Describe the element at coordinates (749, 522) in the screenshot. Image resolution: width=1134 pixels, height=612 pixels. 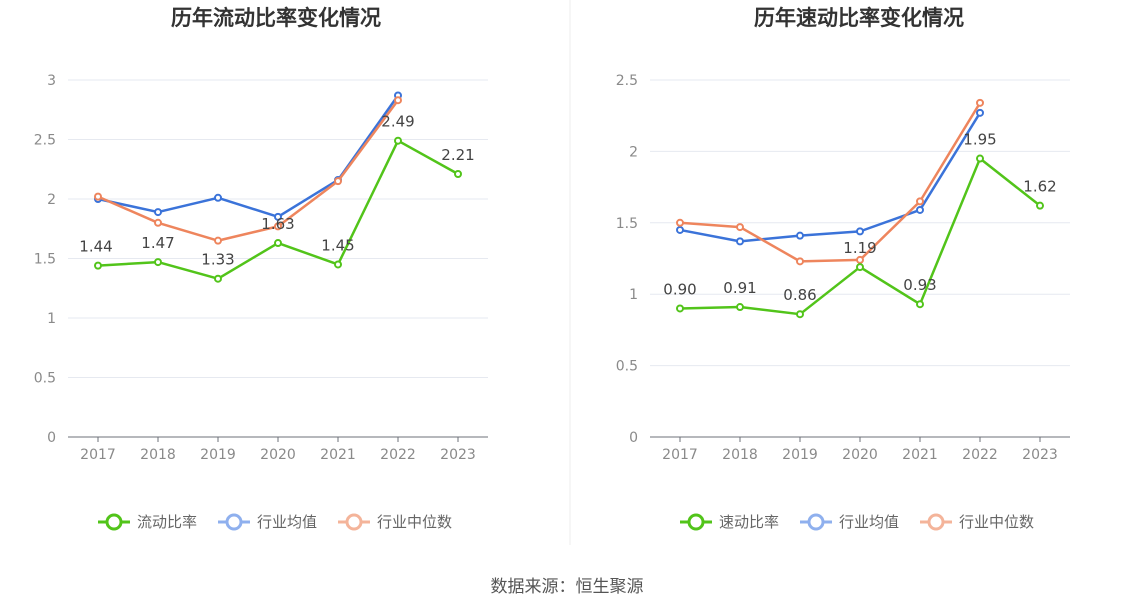
I see `legend-label: 速动比率` at that location.